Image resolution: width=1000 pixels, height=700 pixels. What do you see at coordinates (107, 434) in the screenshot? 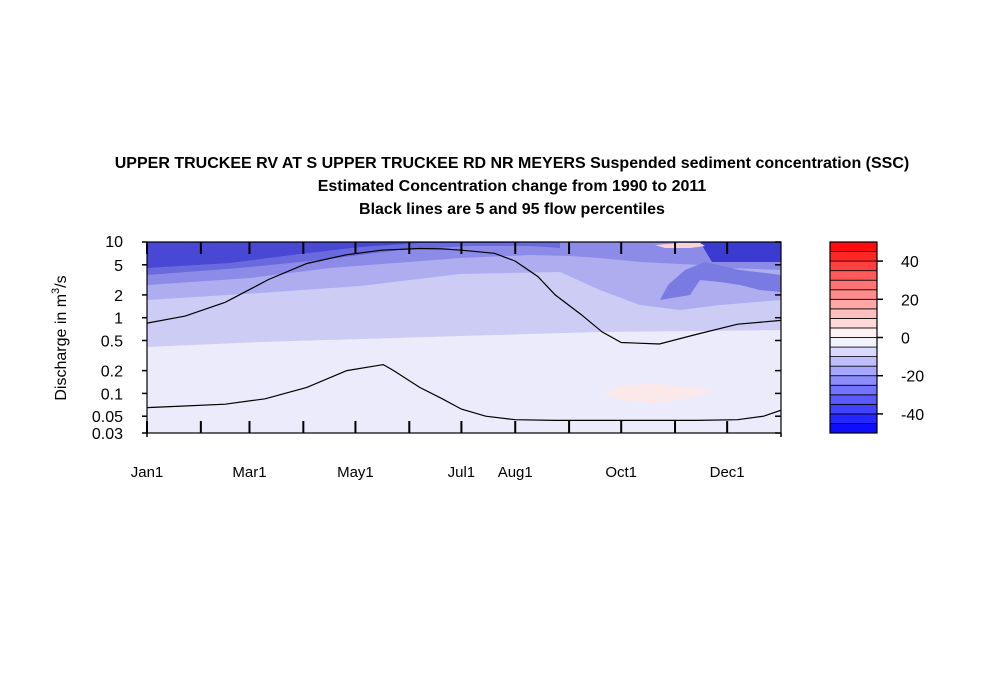
I see `y-tick-label-8: 0.03` at bounding box center [107, 434].